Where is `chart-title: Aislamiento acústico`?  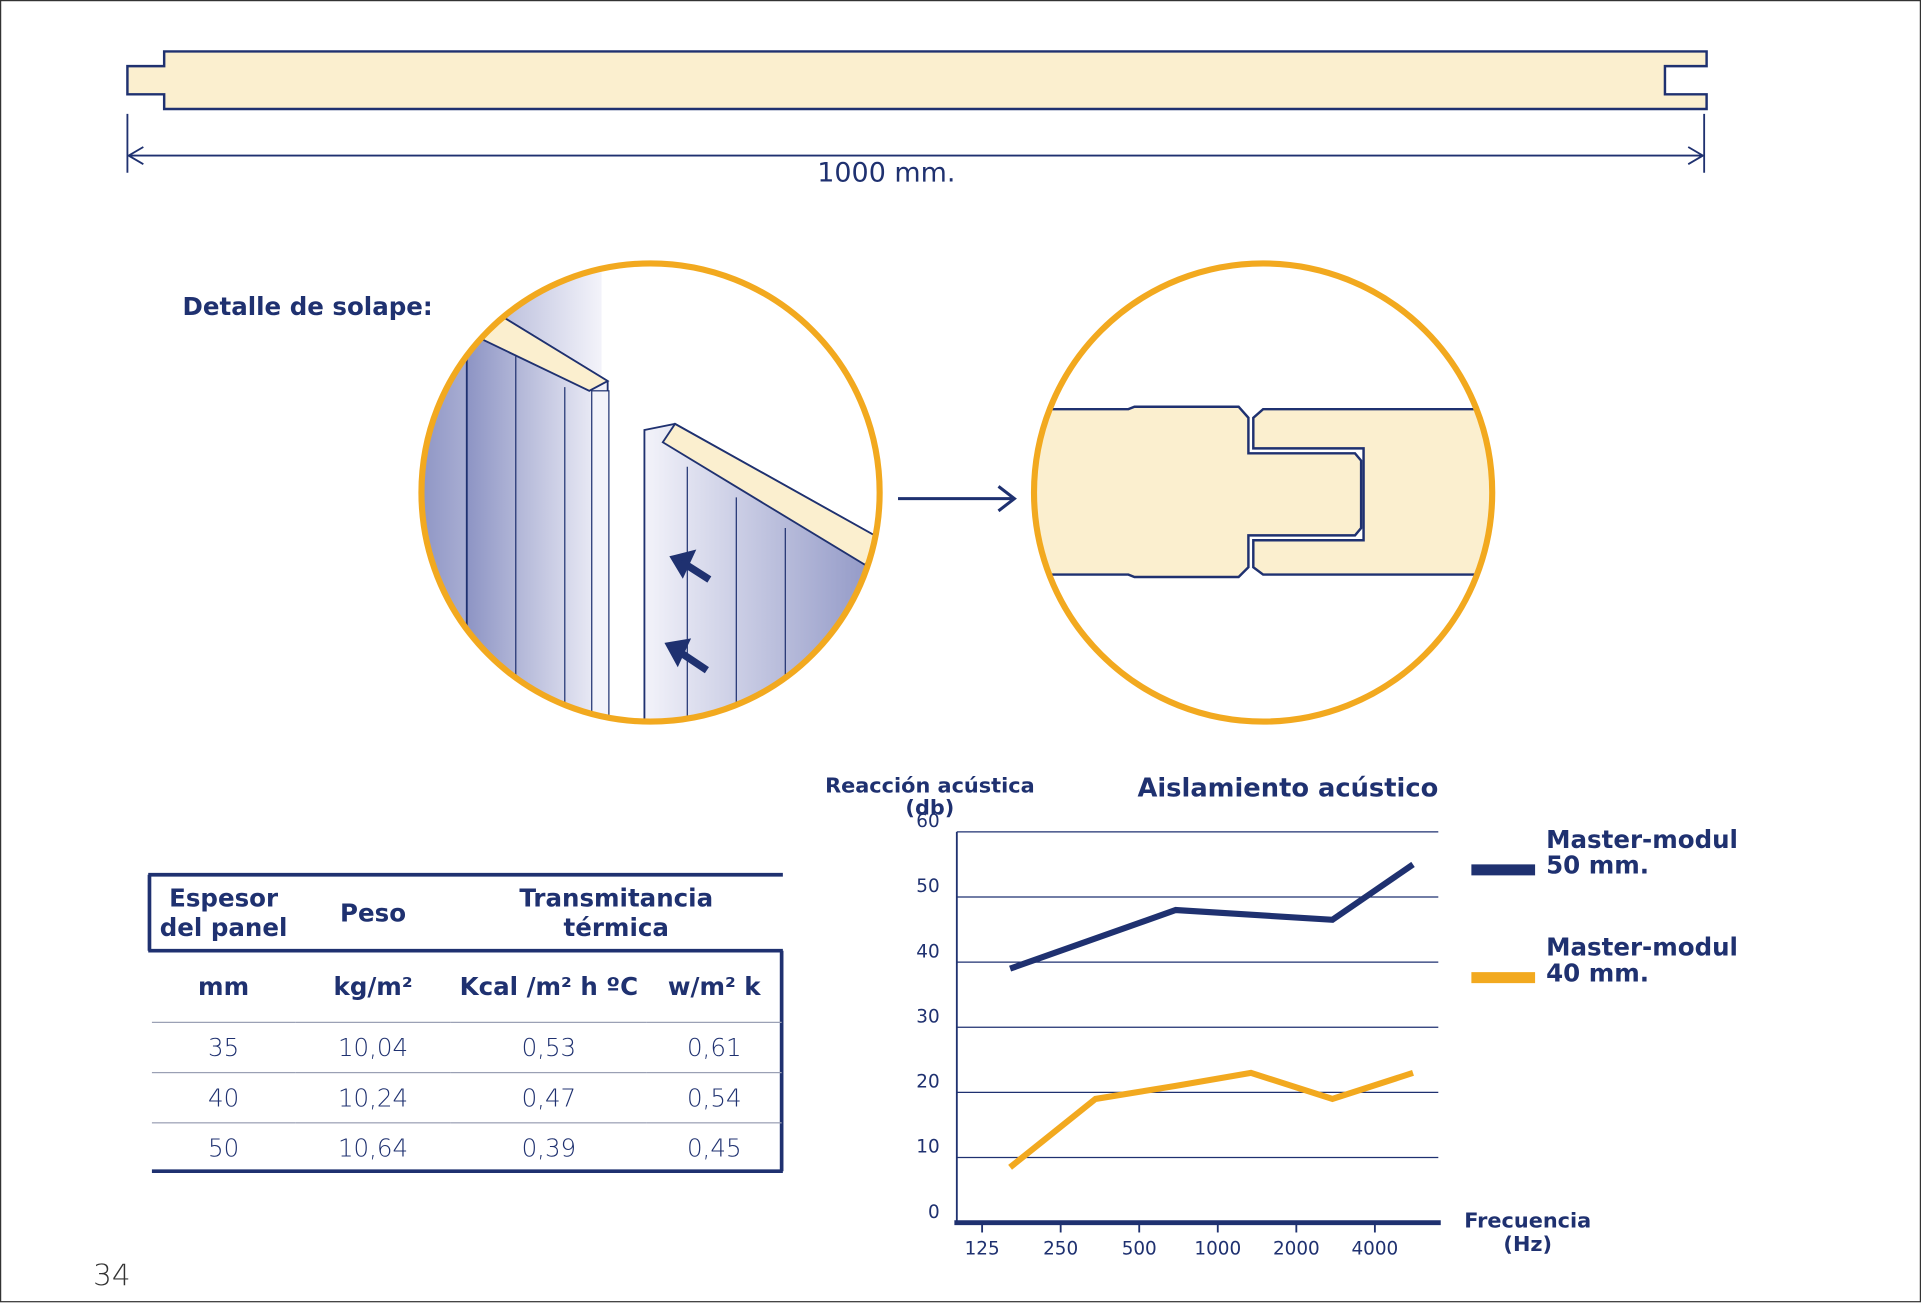 chart-title: Aislamiento acústico is located at coordinates (1288, 788).